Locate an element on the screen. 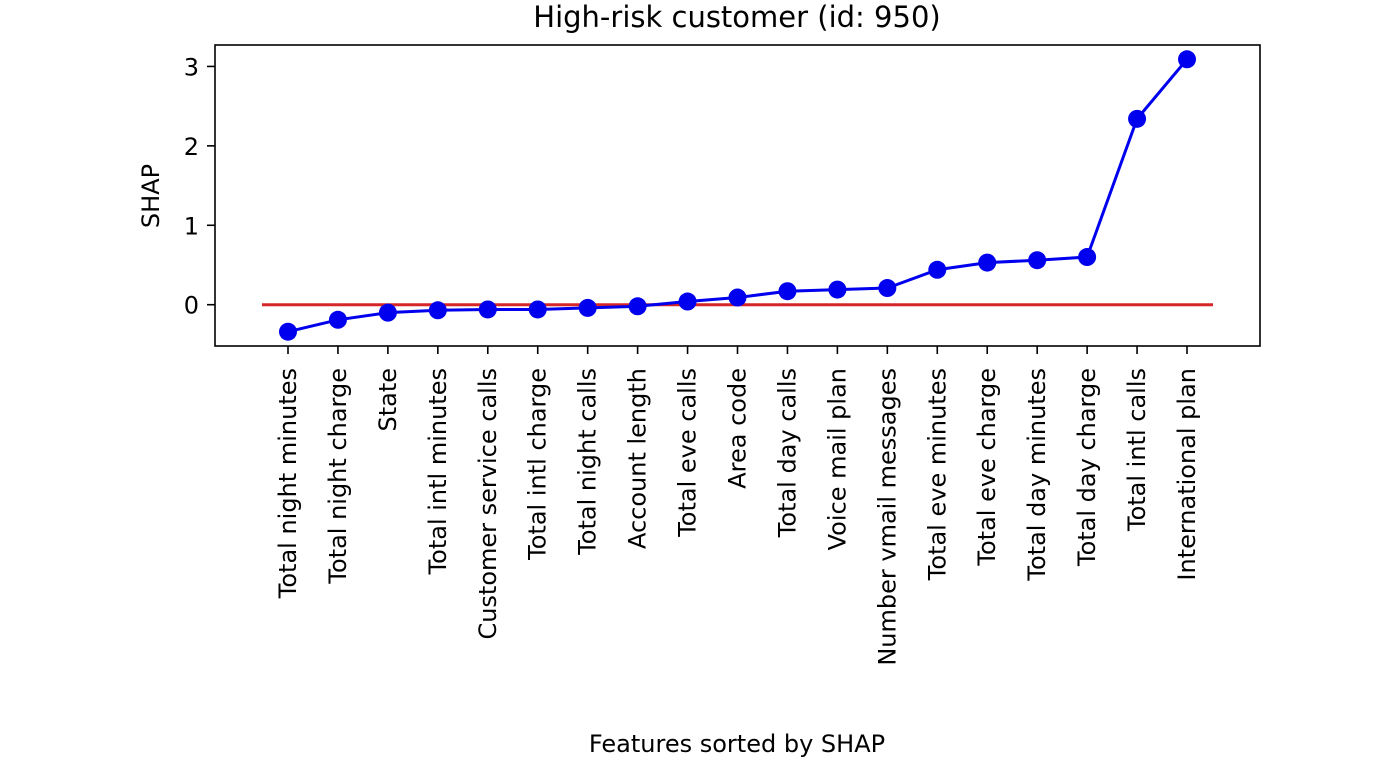  x-tick-label: Total night charge is located at coordinates (338, 476).